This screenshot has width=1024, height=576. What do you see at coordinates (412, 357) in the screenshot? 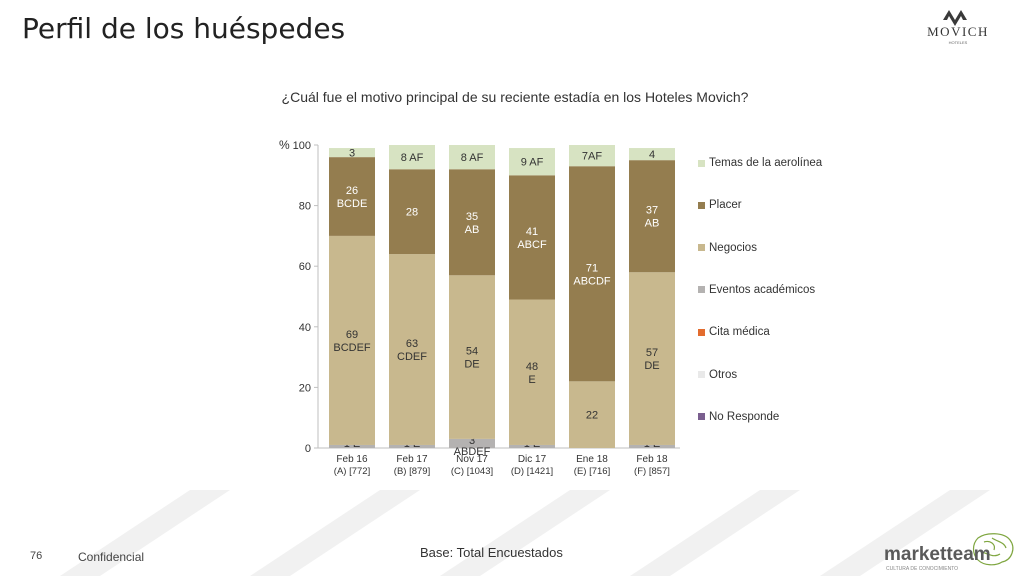
I see `data-label: CDEF` at bounding box center [412, 357].